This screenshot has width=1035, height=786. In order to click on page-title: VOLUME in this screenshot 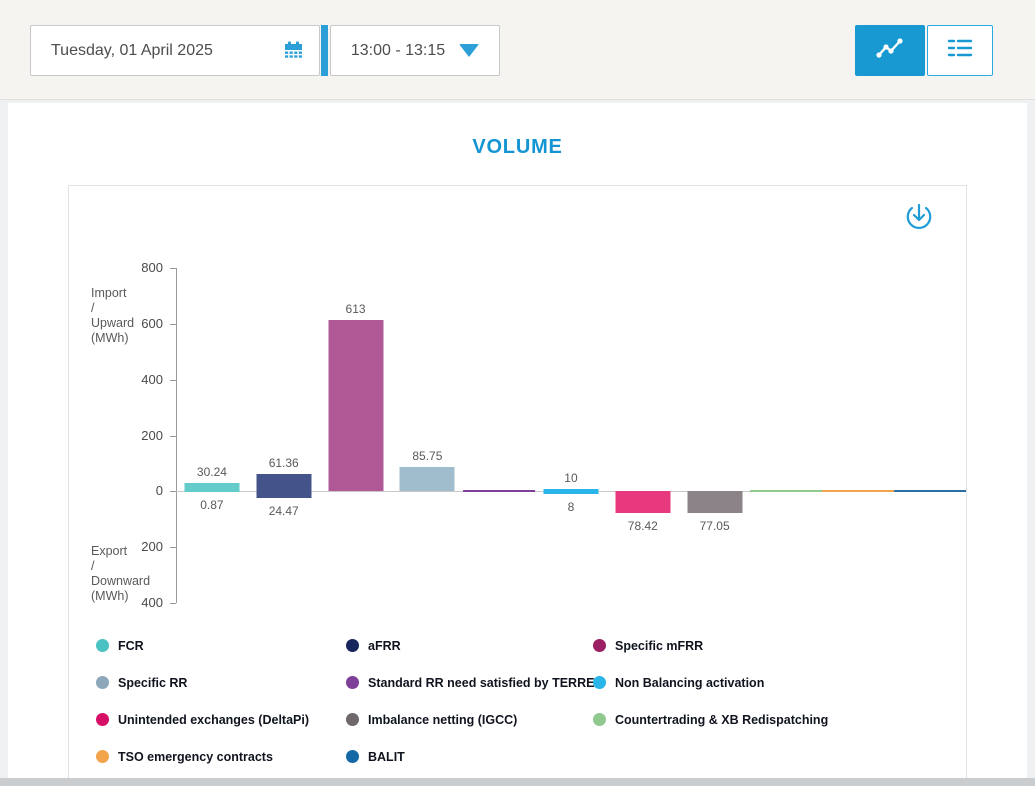, I will do `click(517, 147)`.